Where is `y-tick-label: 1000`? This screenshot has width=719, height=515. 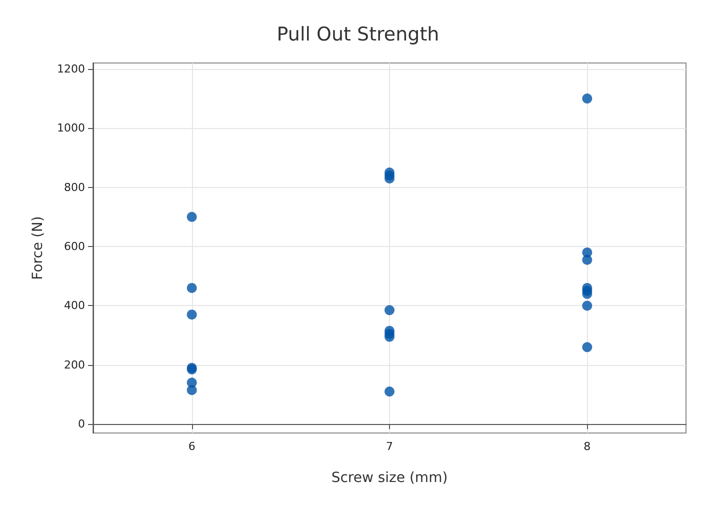 y-tick-label: 1000 is located at coordinates (71, 128).